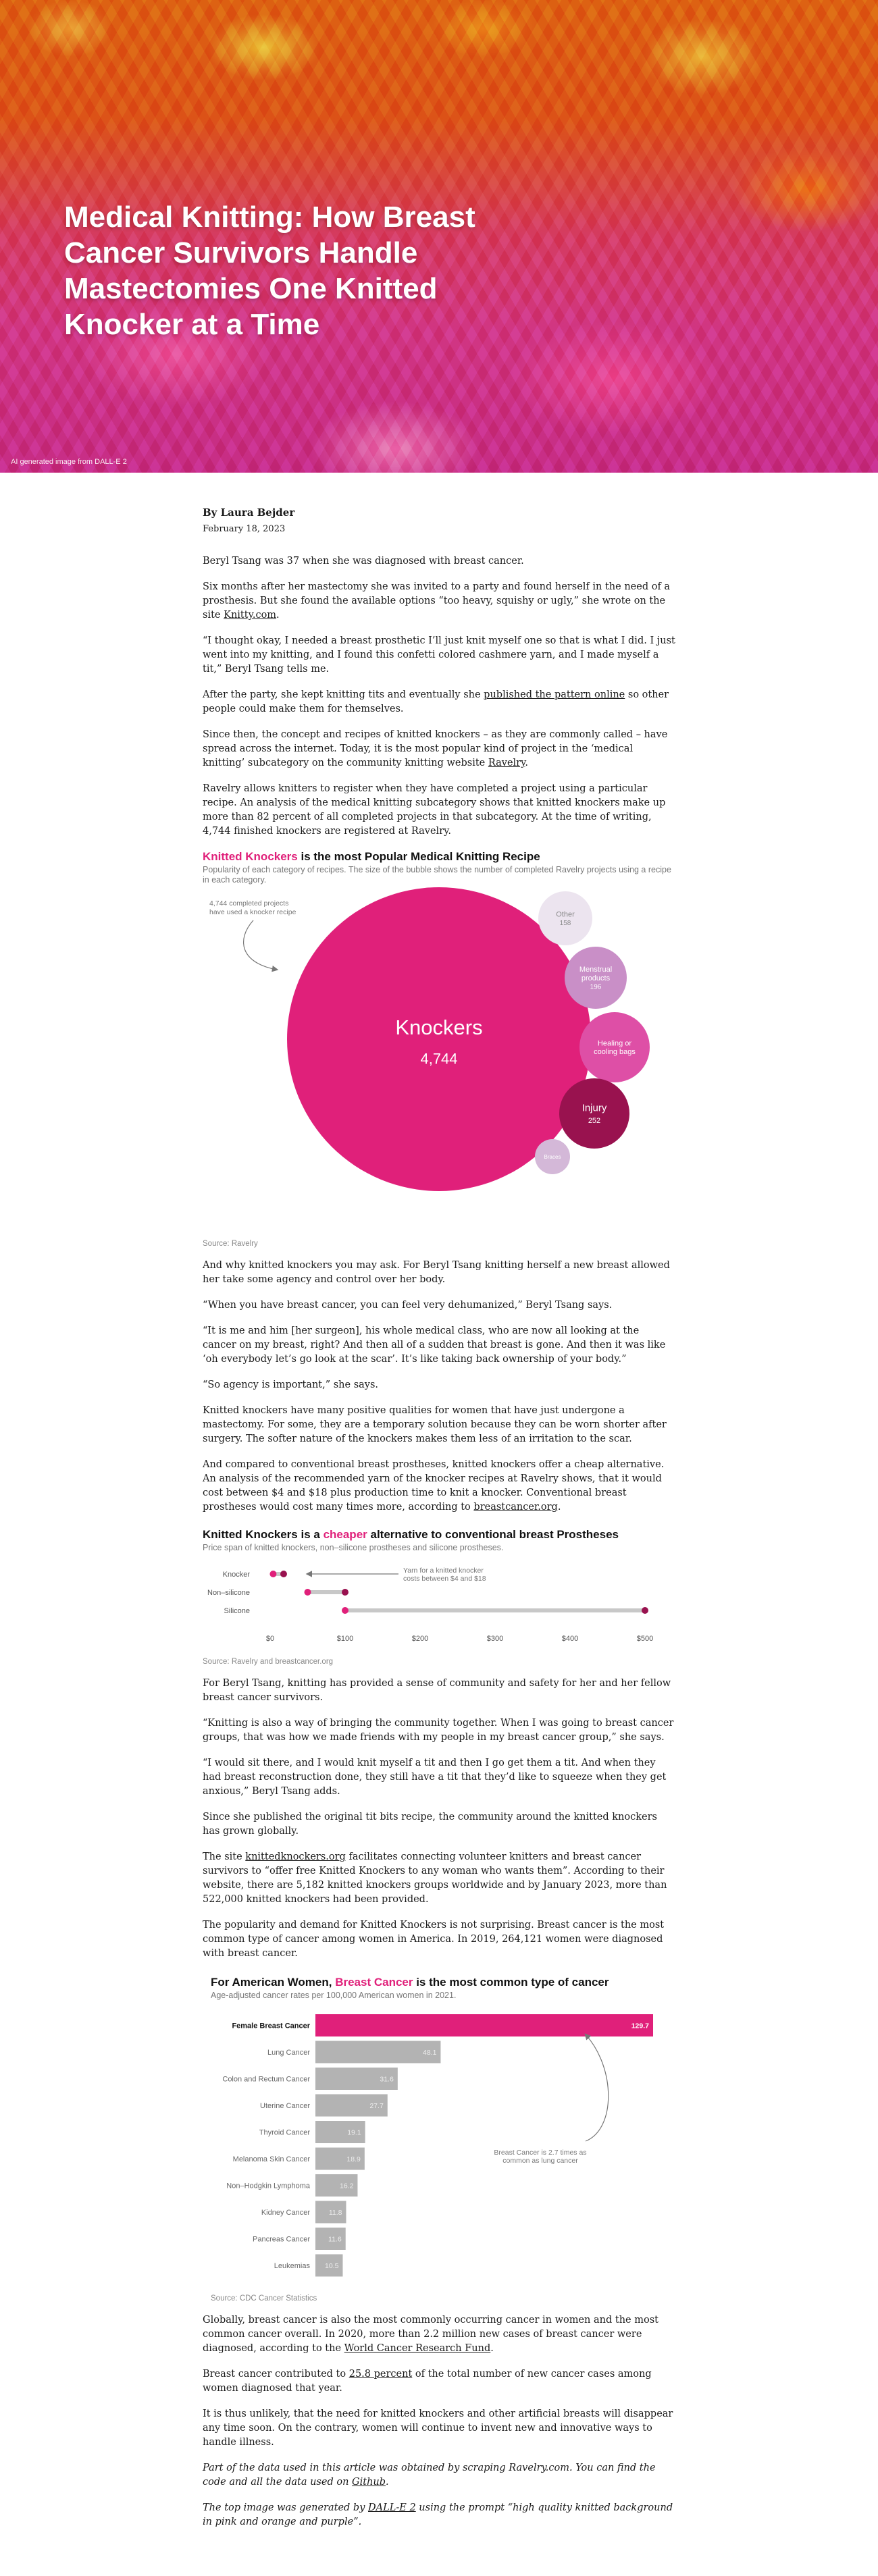  Describe the element at coordinates (596, 987) in the screenshot. I see `bubble-value: 196` at that location.